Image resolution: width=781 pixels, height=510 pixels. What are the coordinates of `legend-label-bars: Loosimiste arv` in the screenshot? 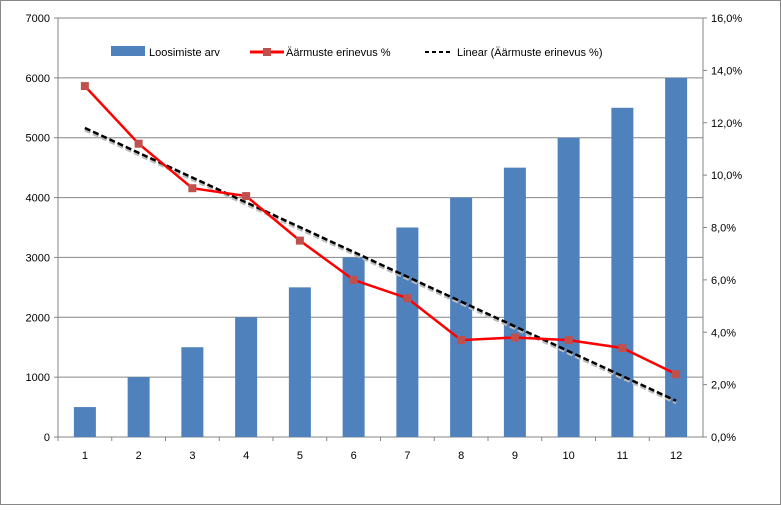 It's located at (184, 53).